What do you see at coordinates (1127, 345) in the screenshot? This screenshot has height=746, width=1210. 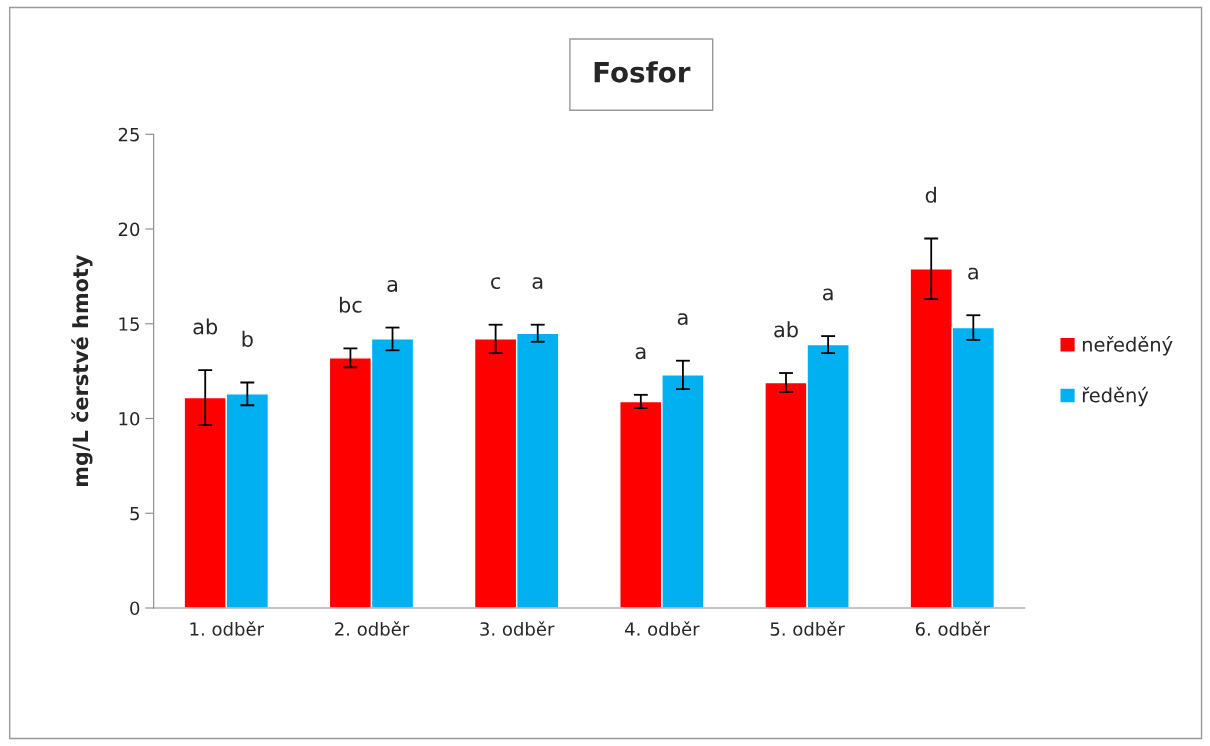 I see `legend-label: neředěný` at bounding box center [1127, 345].